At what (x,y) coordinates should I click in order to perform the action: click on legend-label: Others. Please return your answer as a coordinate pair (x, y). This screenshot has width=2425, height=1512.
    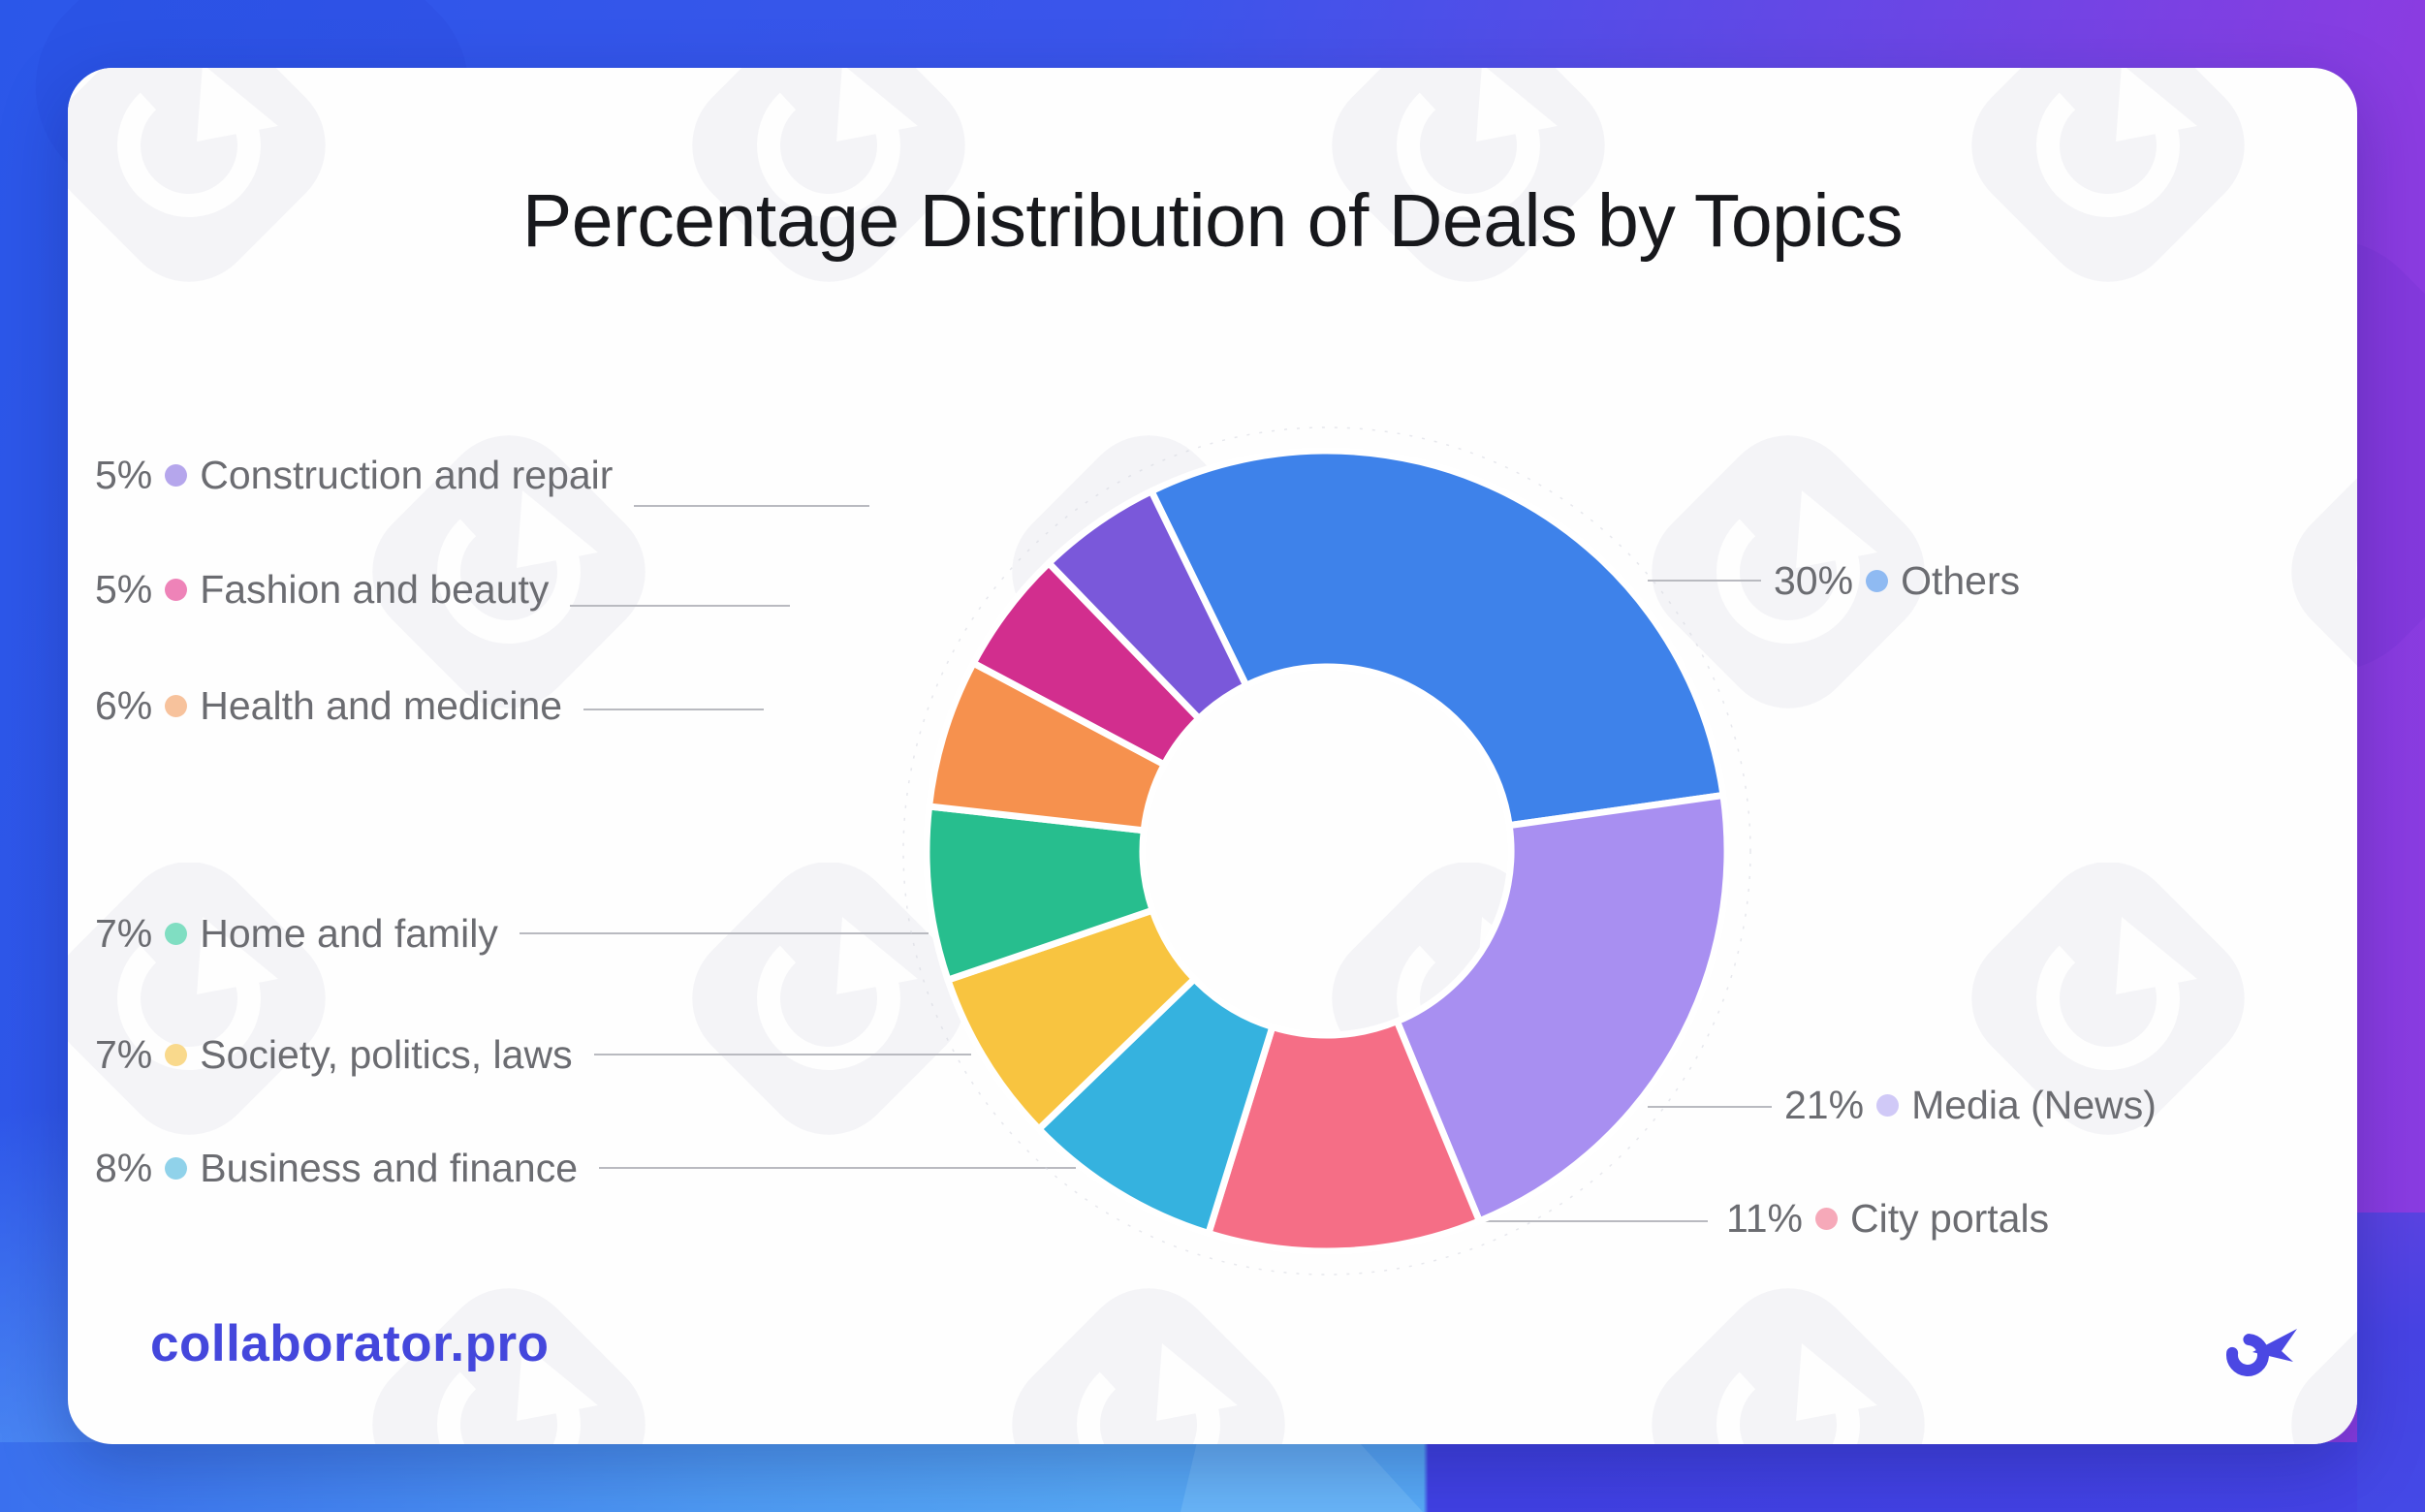
    Looking at the image, I should click on (1961, 580).